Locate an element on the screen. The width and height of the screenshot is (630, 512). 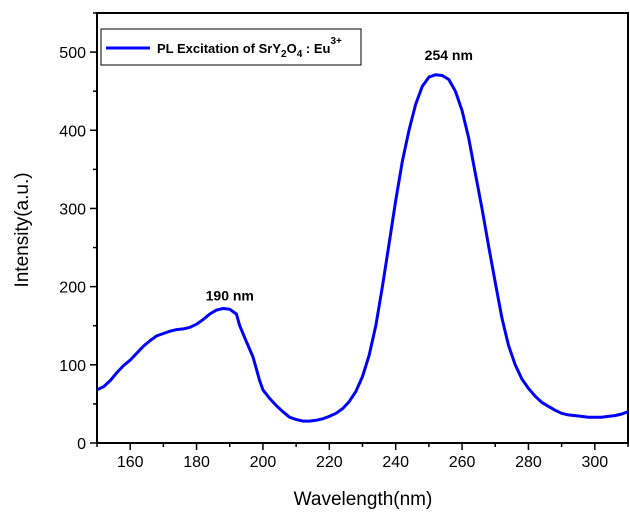
legend-label-sub2: 4 is located at coordinates (300, 54).